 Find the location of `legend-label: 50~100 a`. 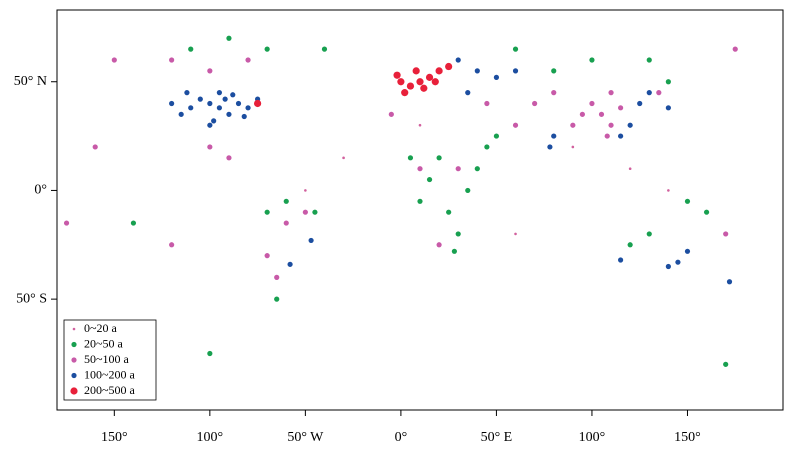

legend-label: 50~100 a is located at coordinates (106, 359).